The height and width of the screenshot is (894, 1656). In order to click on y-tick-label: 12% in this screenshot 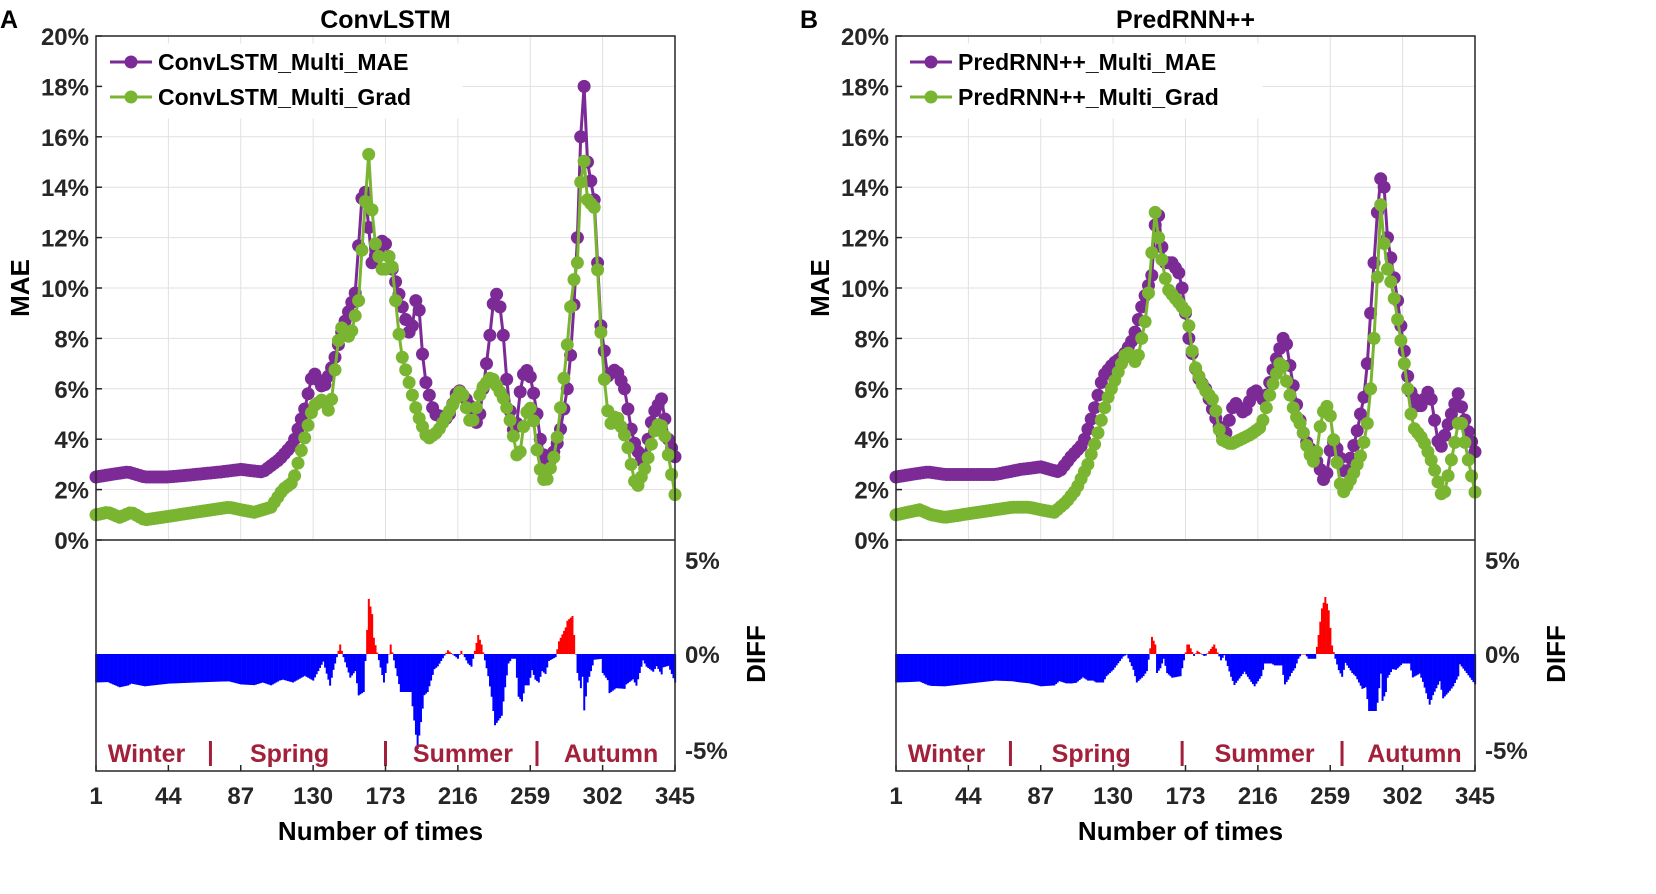, I will do `click(865, 239)`.